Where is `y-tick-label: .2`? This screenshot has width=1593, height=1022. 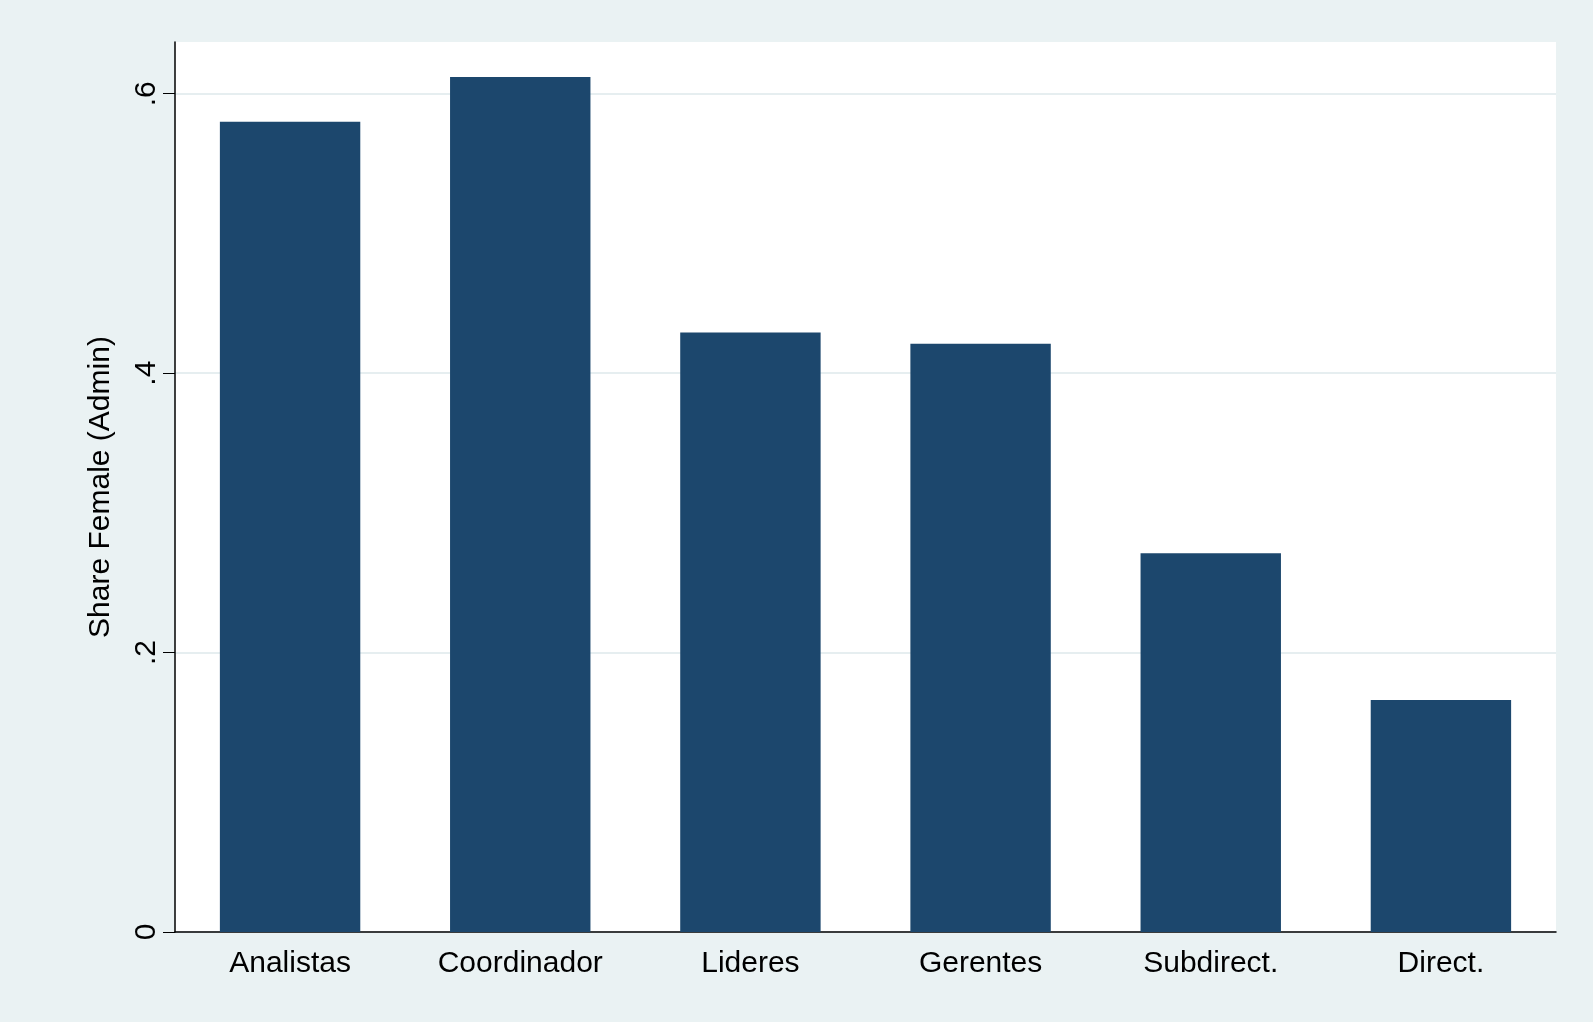
y-tick-label: .2 is located at coordinates (144, 653).